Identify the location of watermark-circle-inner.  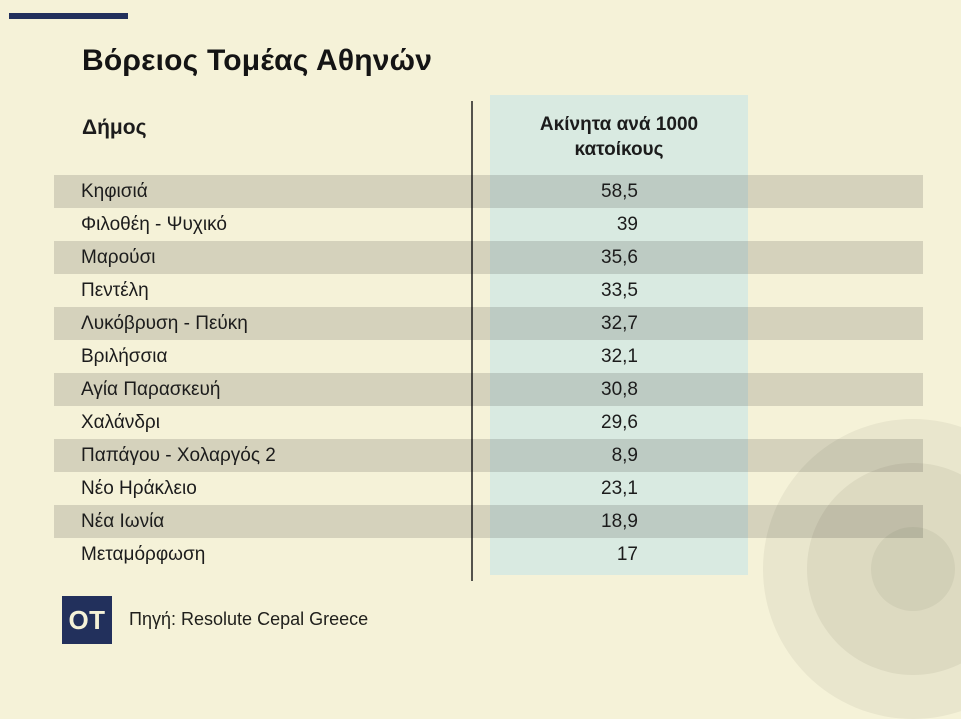
(913, 569).